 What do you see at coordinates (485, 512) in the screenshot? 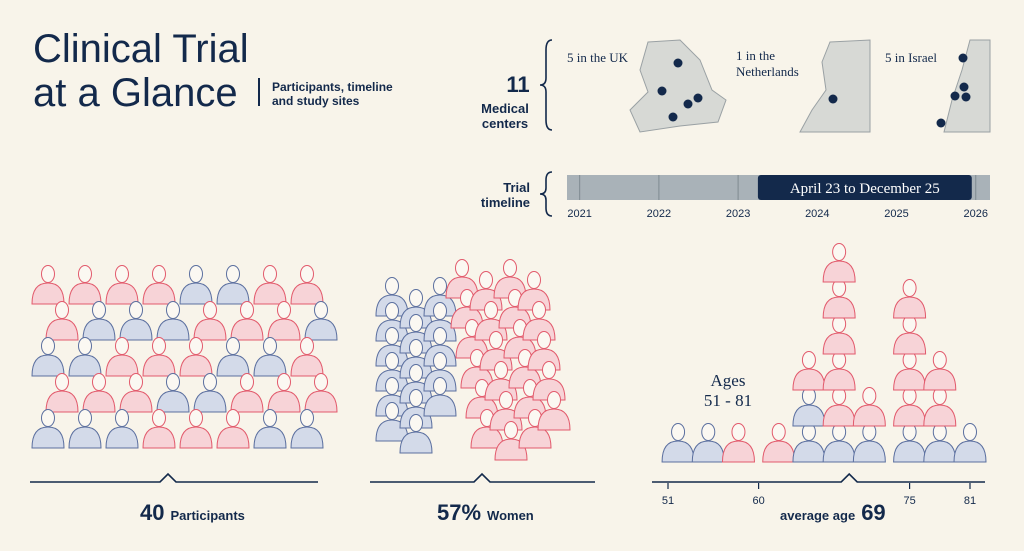
I see `women-caption: 57% Women` at bounding box center [485, 512].